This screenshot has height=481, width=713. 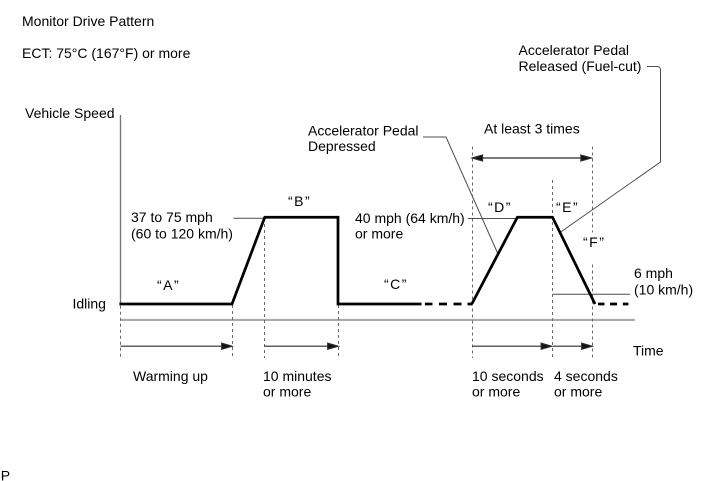 What do you see at coordinates (88, 21) in the screenshot?
I see `svg-text: Monitor Drive Pattern` at bounding box center [88, 21].